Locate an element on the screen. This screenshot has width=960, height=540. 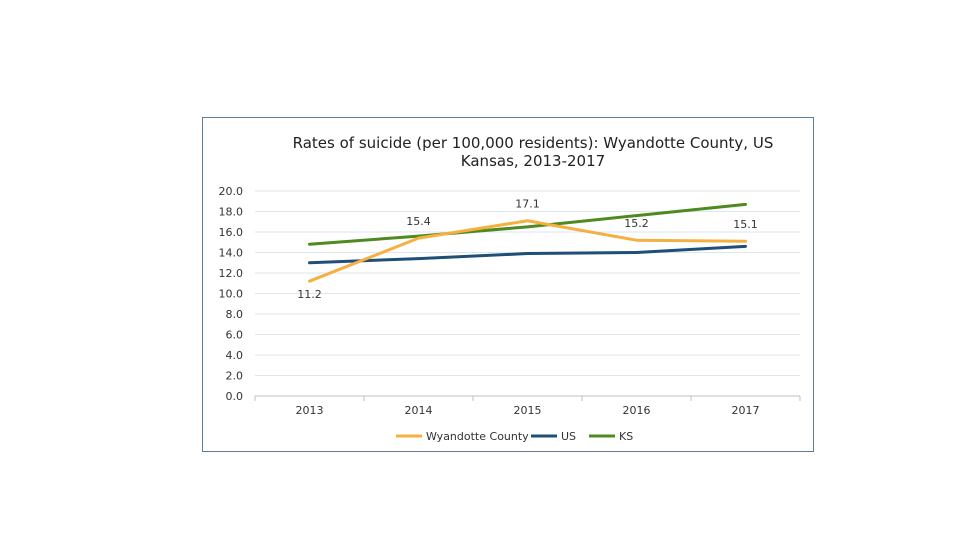
x-tick-label: 2017 is located at coordinates (746, 410).